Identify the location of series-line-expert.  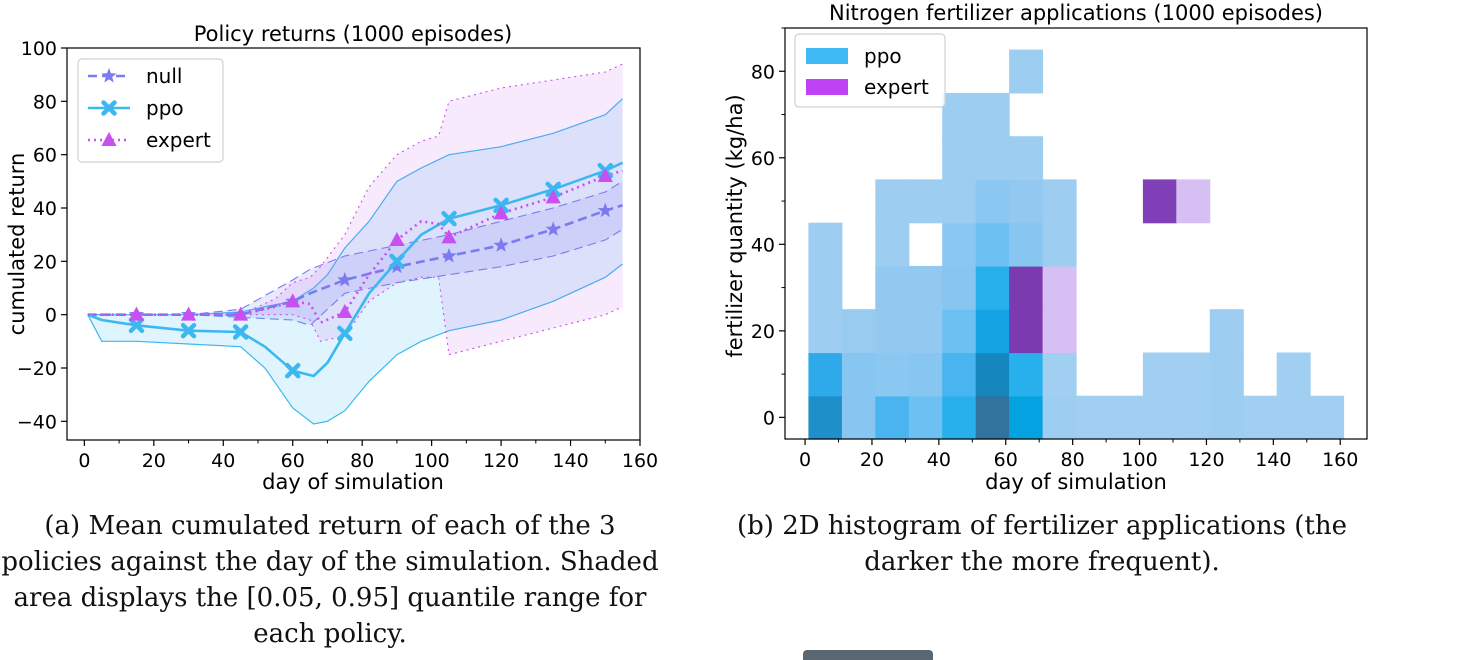
(355, 247).